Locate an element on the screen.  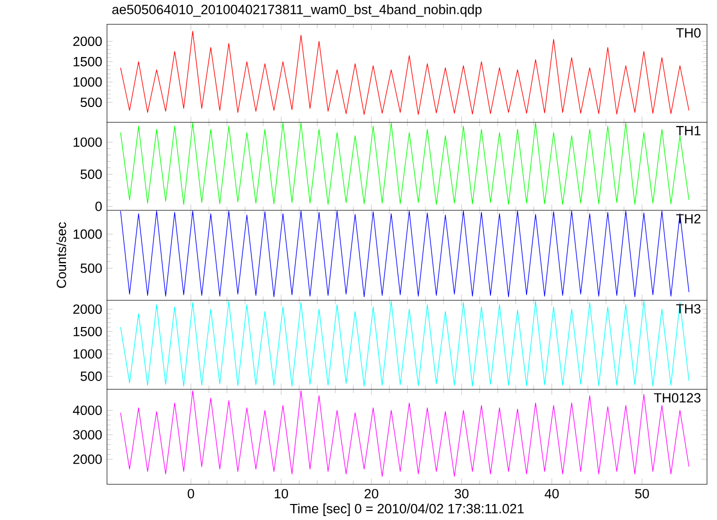
y-axis-title: Counts/sec is located at coordinates (61, 255).